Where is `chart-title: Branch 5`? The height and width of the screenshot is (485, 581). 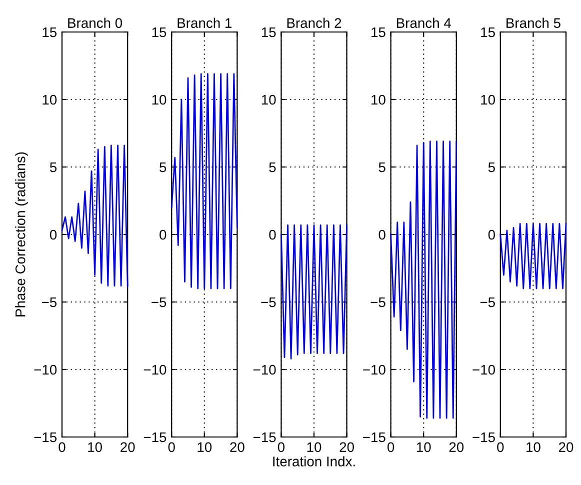
chart-title: Branch 5 is located at coordinates (533, 23).